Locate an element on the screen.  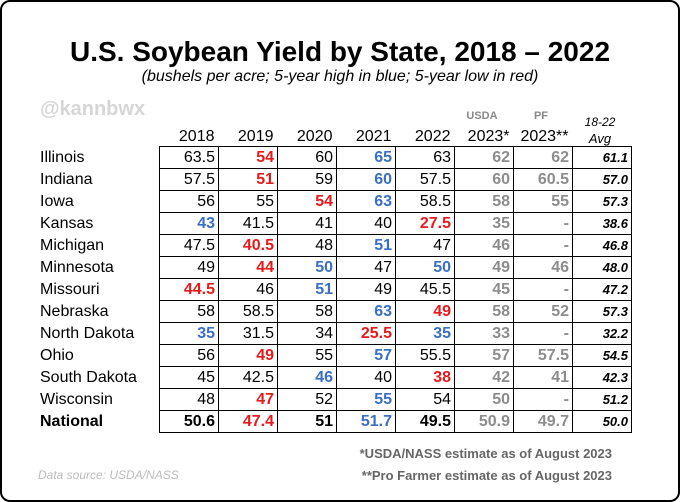
cell: 55.5 is located at coordinates (425, 355).